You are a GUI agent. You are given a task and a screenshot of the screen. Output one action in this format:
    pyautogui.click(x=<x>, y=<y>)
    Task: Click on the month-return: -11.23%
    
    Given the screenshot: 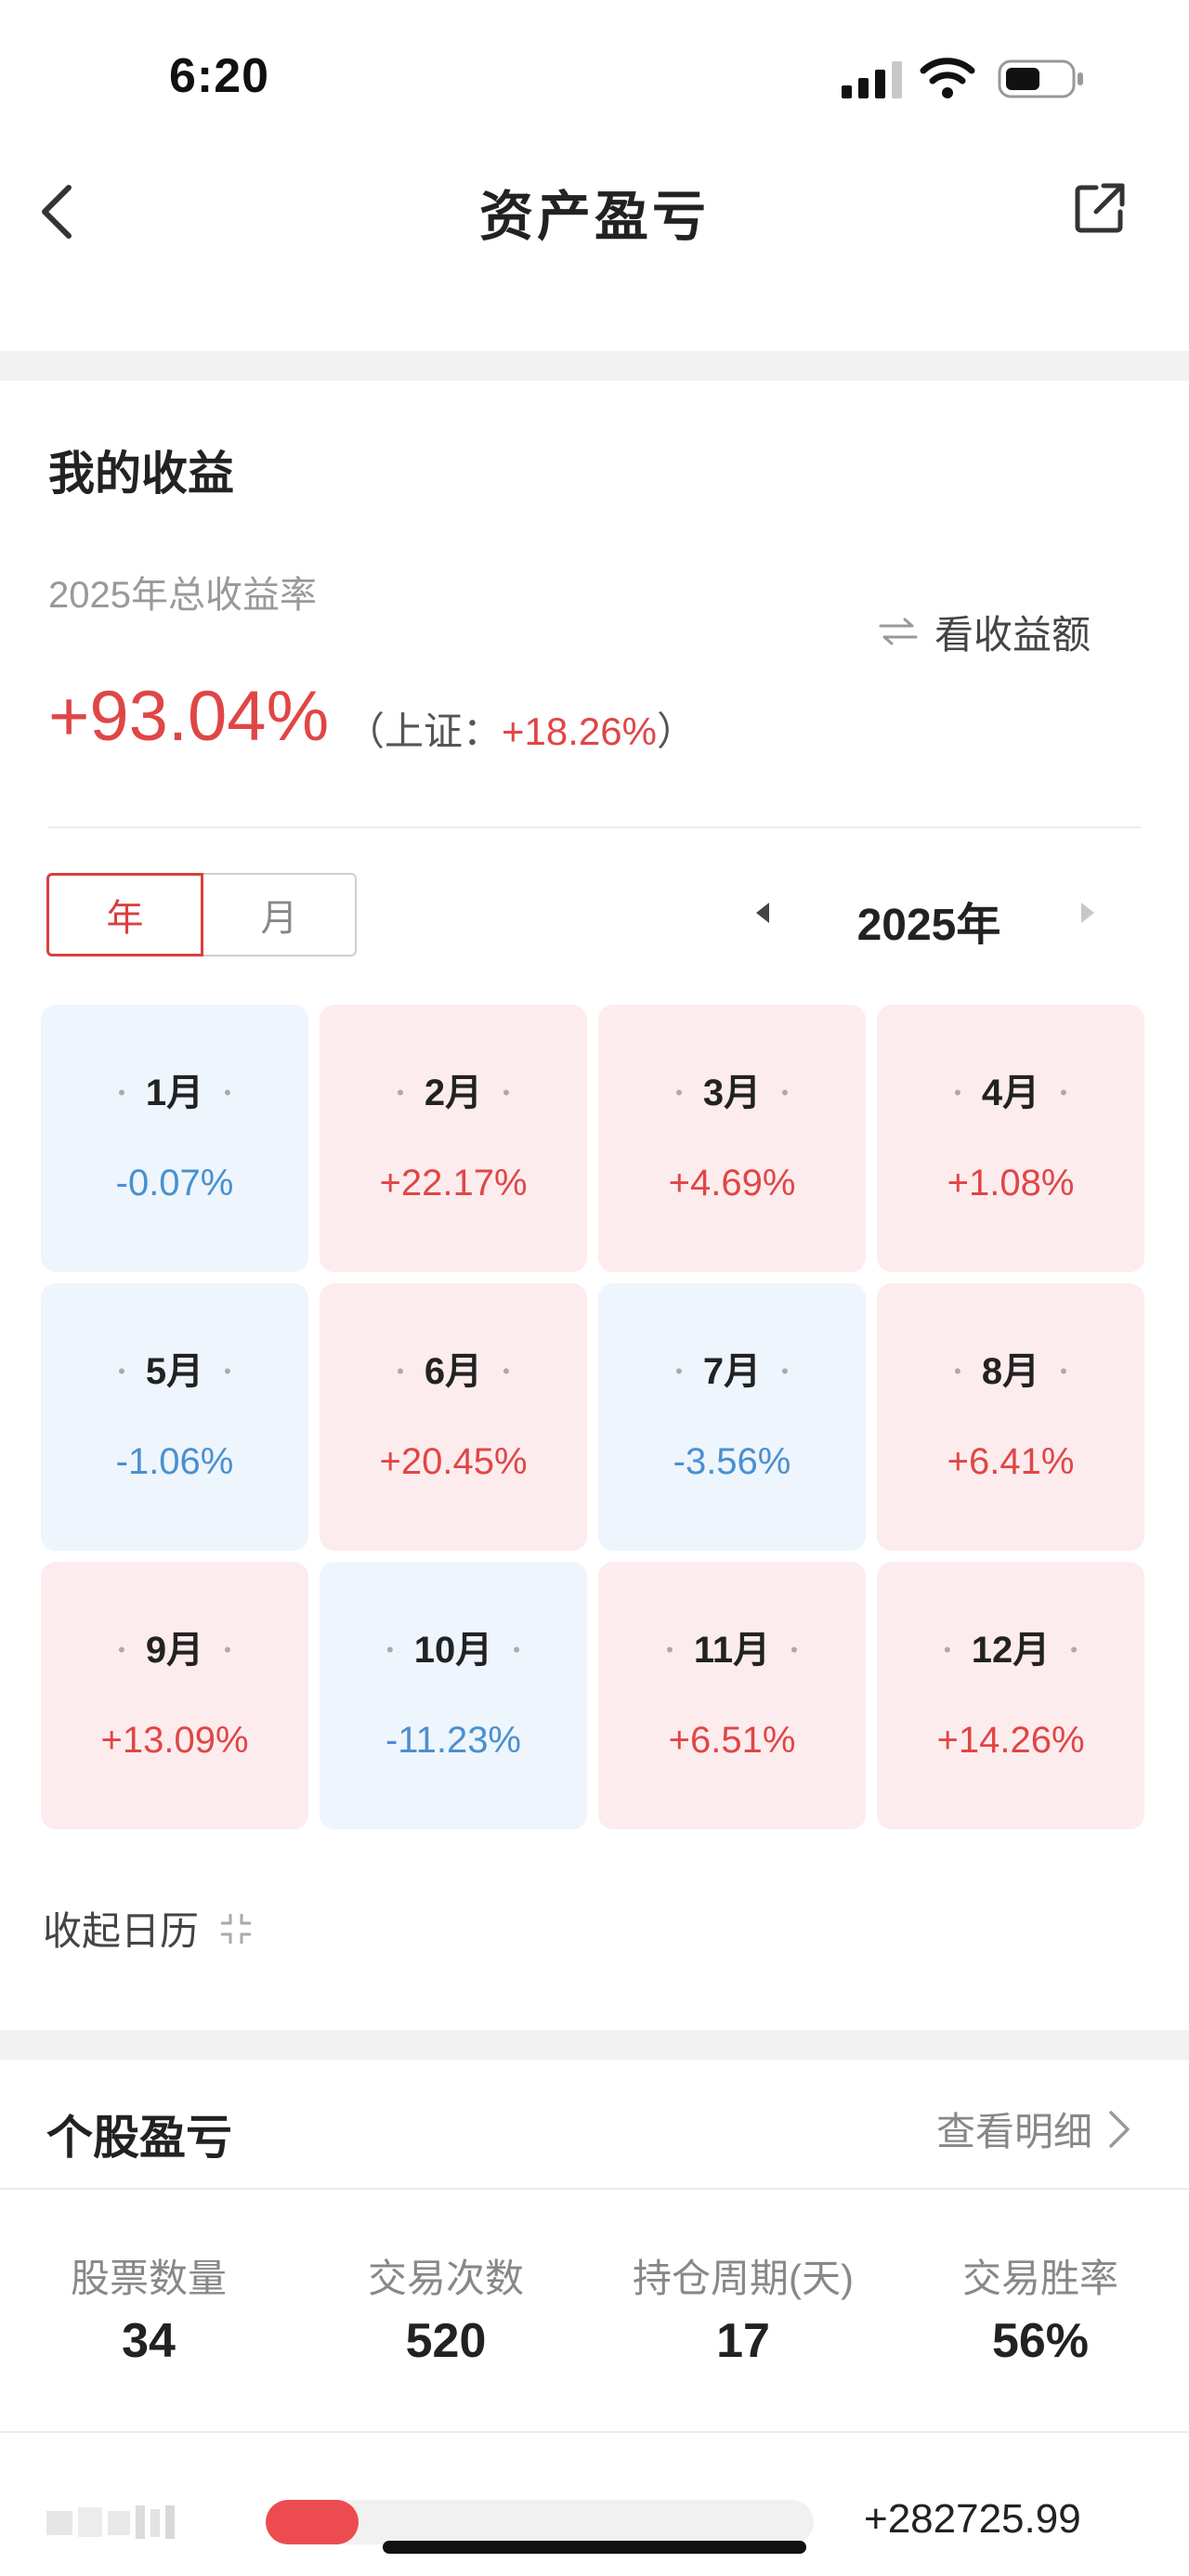 What is the action you would take?
    pyautogui.click(x=453, y=1740)
    